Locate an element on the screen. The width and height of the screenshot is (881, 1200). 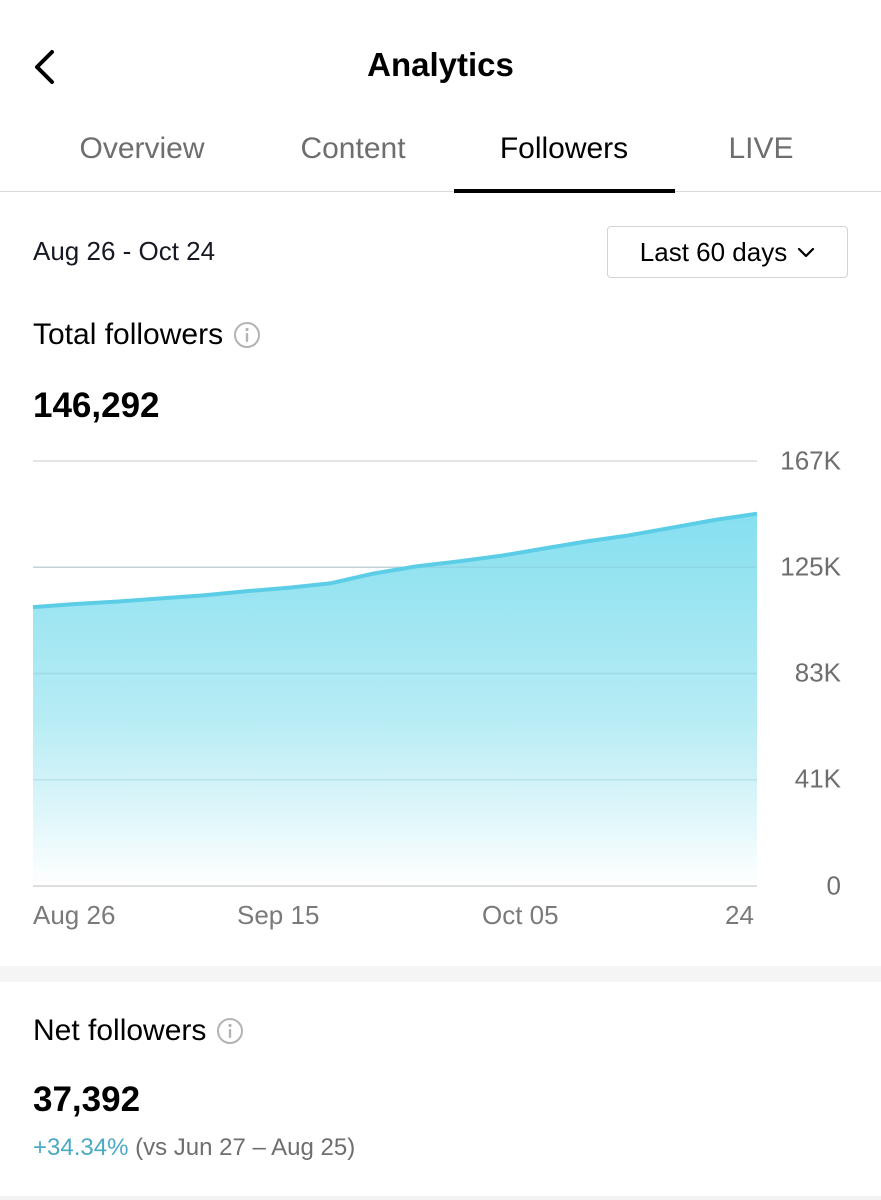
y-tick-125k: 125K is located at coordinates (810, 566).